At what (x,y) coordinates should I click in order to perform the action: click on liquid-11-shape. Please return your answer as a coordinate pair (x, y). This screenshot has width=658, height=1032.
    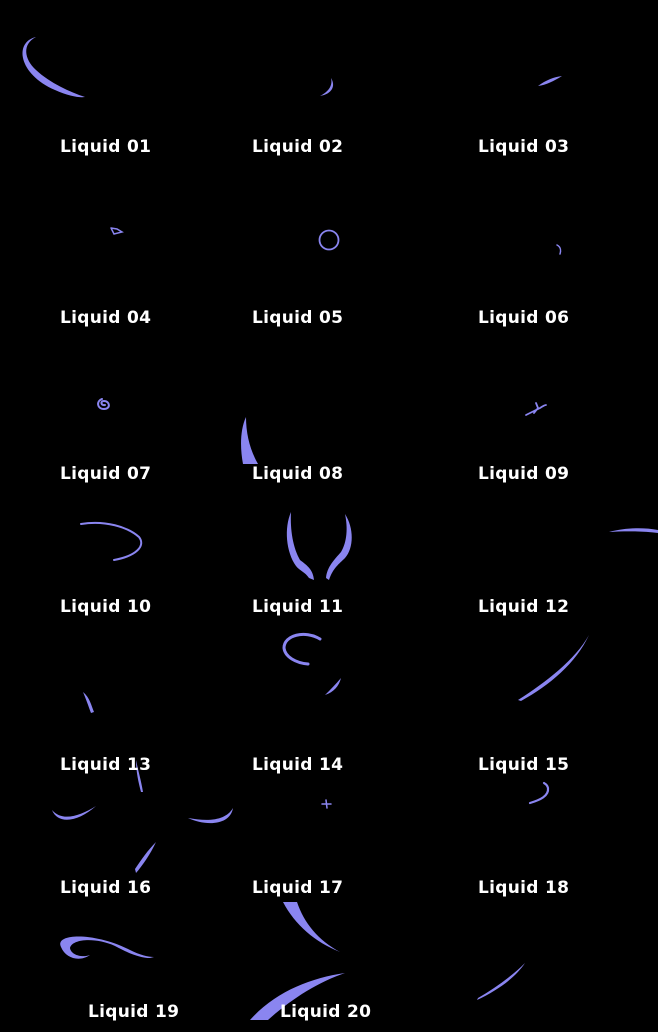
    Looking at the image, I should click on (300, 546).